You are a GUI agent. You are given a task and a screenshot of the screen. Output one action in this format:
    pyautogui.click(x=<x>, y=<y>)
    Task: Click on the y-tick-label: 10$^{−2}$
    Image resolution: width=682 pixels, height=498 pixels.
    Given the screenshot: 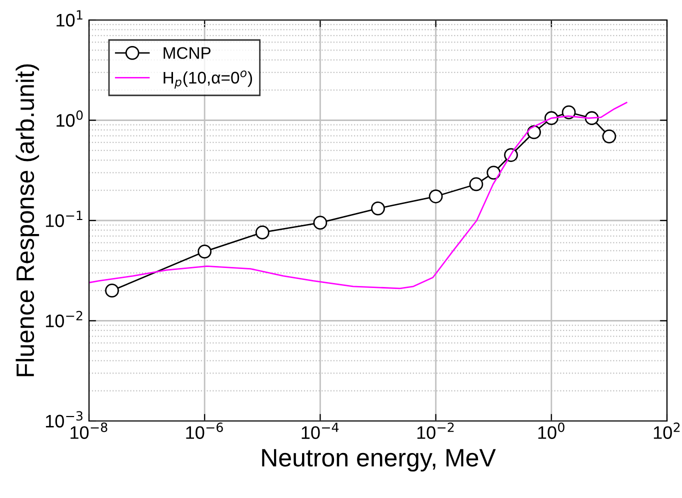 What is the action you would take?
    pyautogui.click(x=64, y=319)
    